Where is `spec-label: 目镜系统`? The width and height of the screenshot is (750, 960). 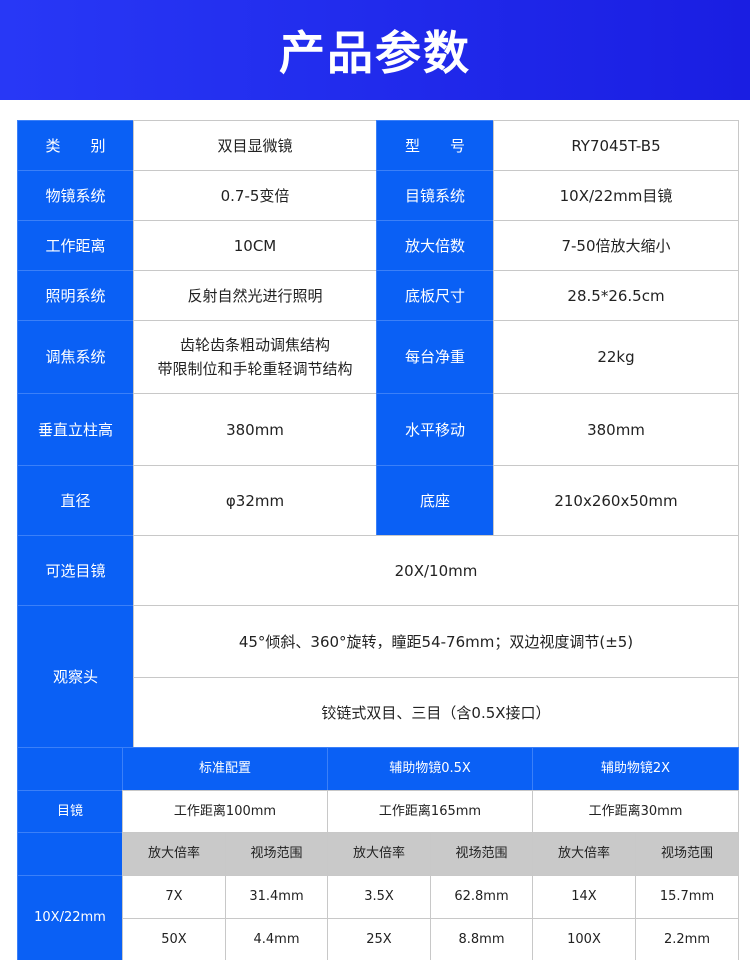 spec-label: 目镜系统 is located at coordinates (435, 195).